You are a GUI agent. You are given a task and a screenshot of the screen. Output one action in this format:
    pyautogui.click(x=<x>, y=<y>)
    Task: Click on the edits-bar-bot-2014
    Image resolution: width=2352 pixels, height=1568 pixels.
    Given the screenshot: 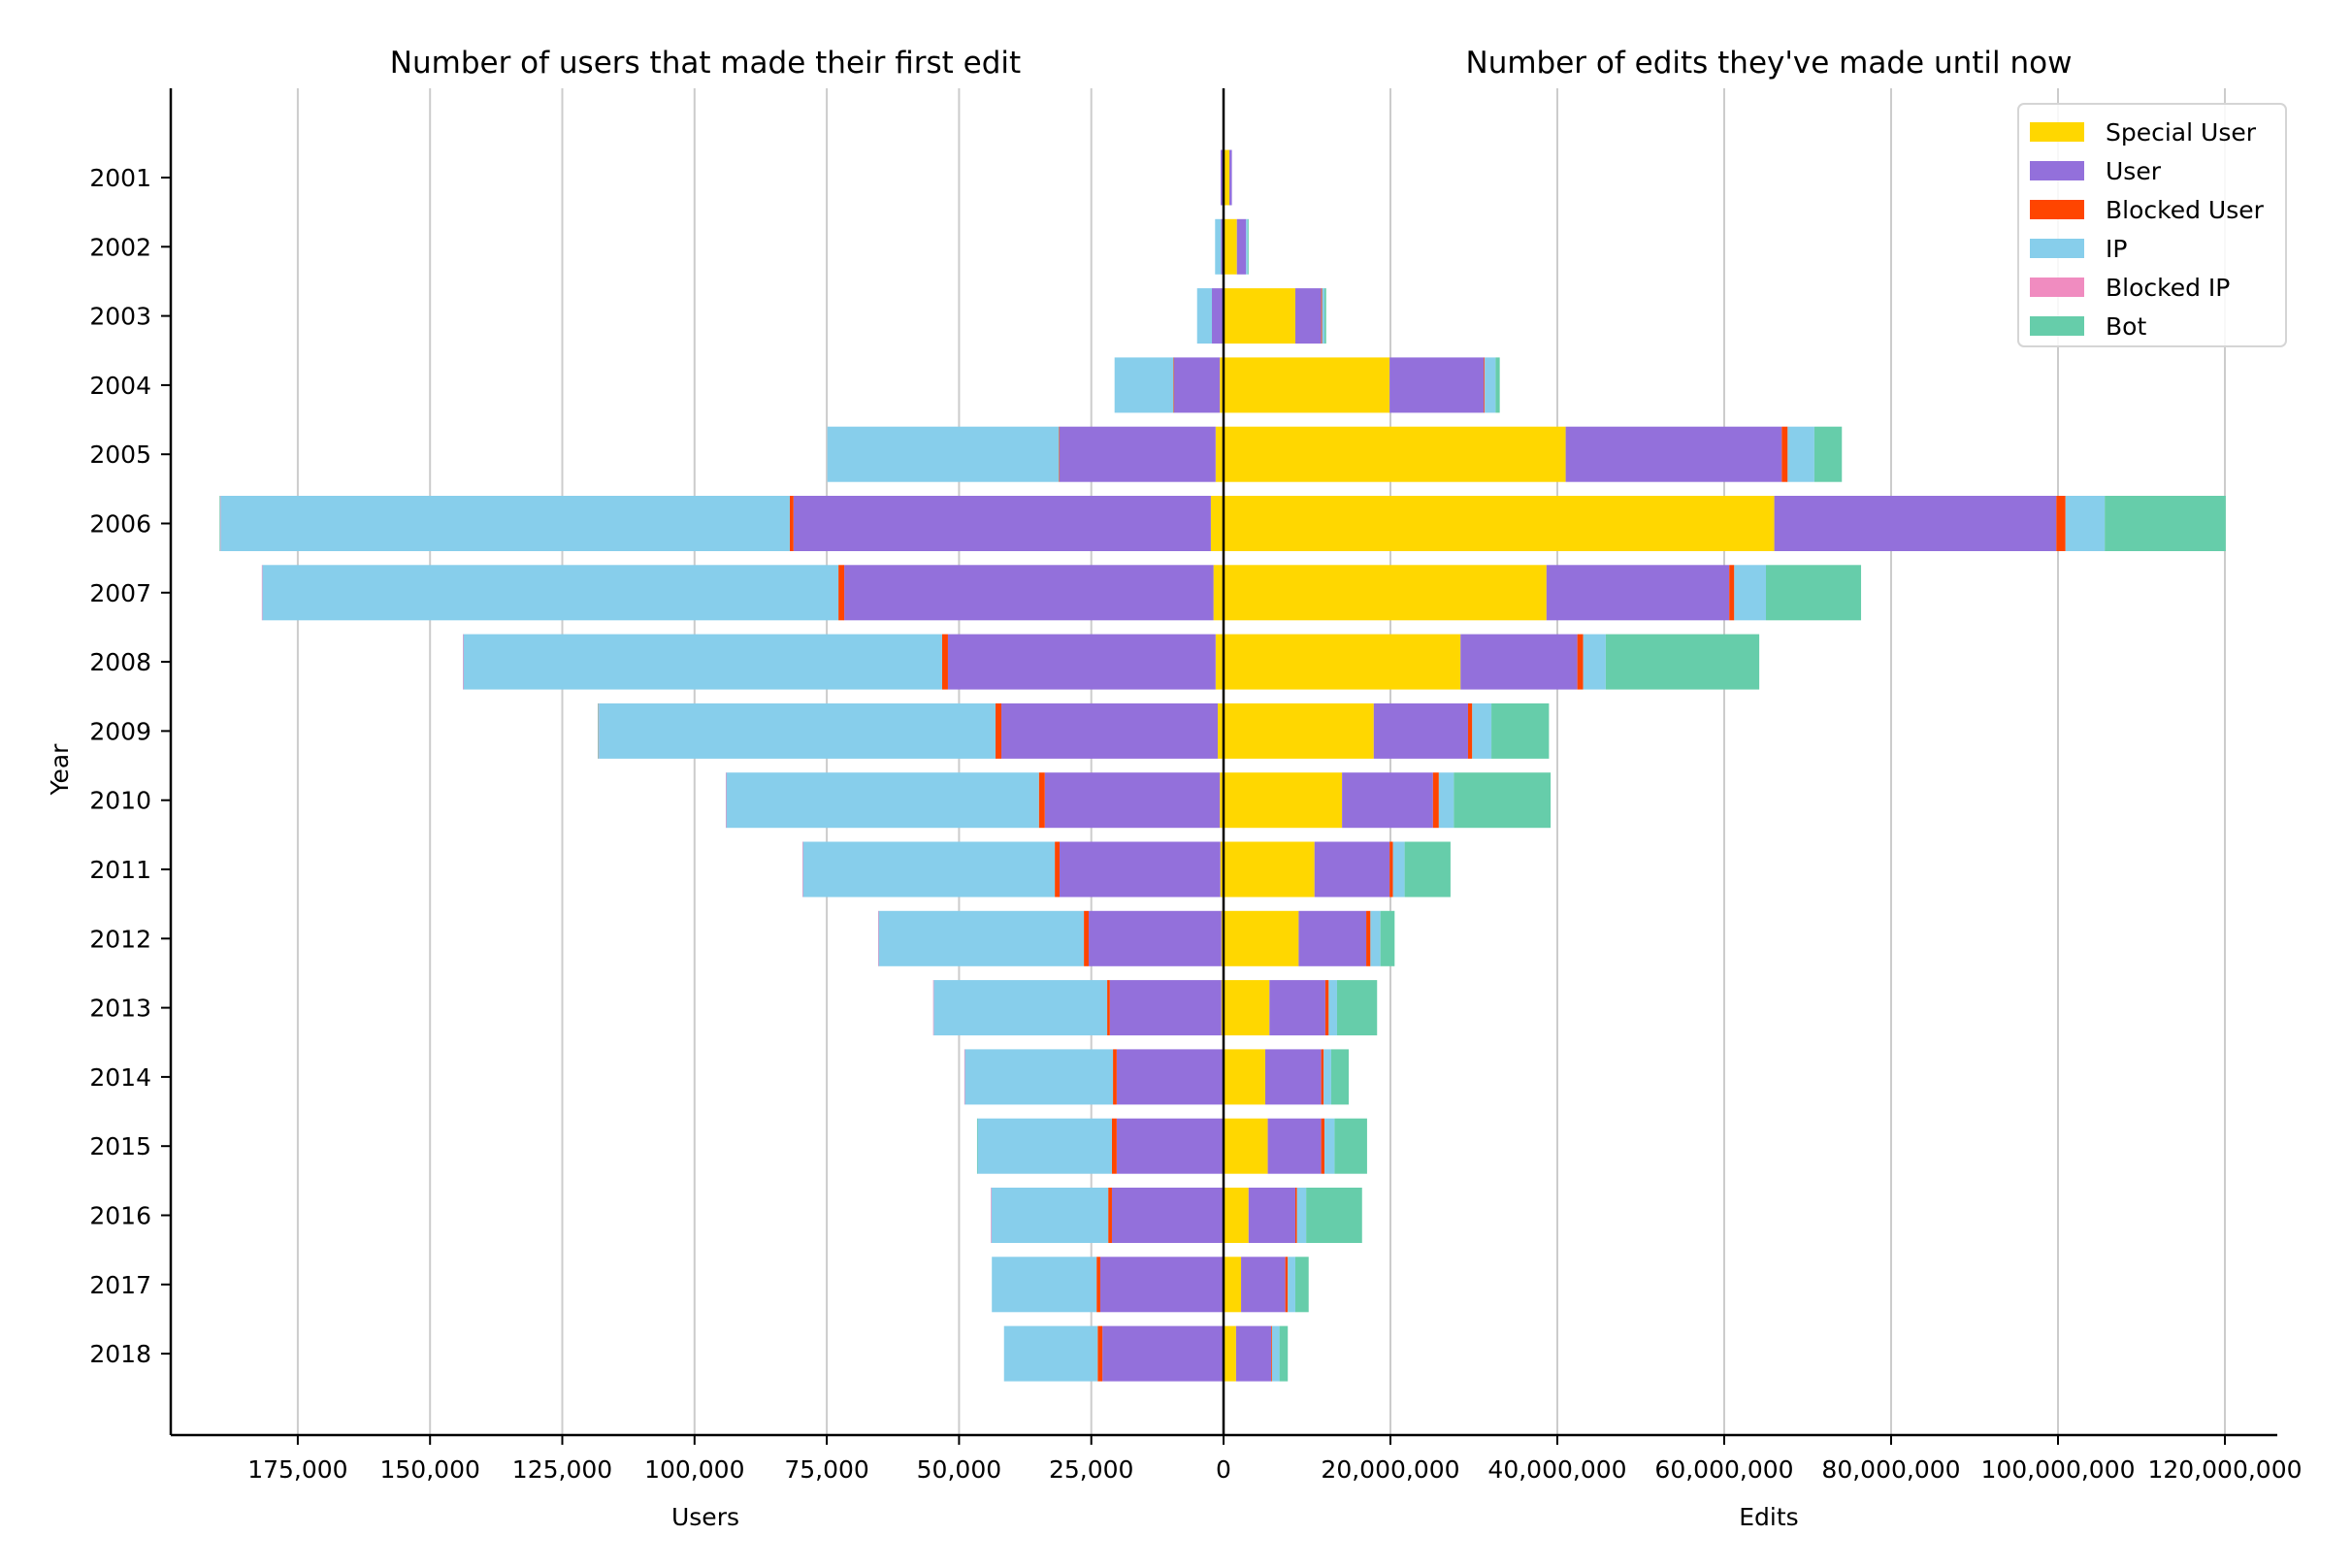 What is the action you would take?
    pyautogui.click(x=1339, y=1077)
    